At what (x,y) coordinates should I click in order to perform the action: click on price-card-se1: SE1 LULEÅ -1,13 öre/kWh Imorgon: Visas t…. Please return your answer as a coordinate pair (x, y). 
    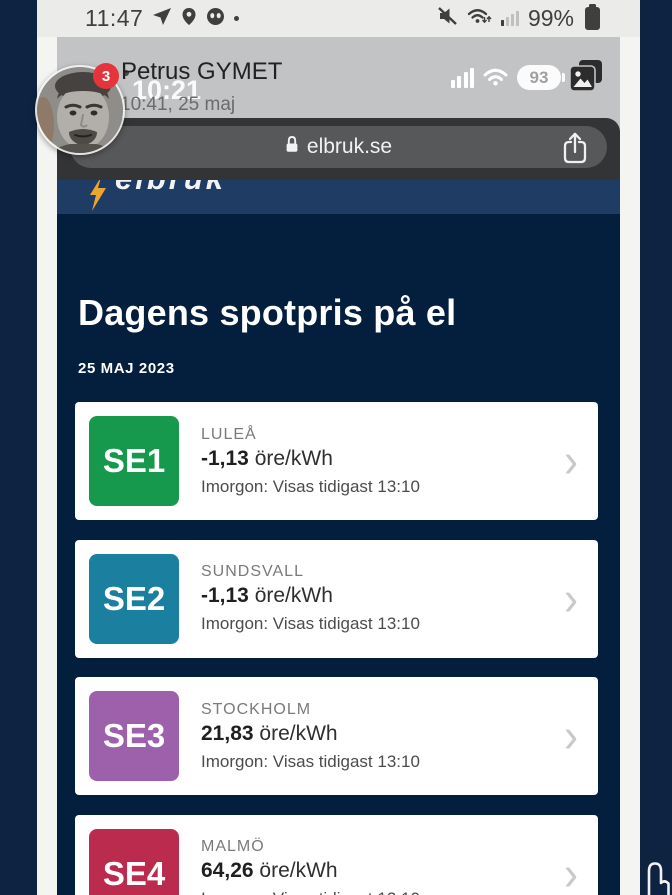
    Looking at the image, I should click on (336, 461).